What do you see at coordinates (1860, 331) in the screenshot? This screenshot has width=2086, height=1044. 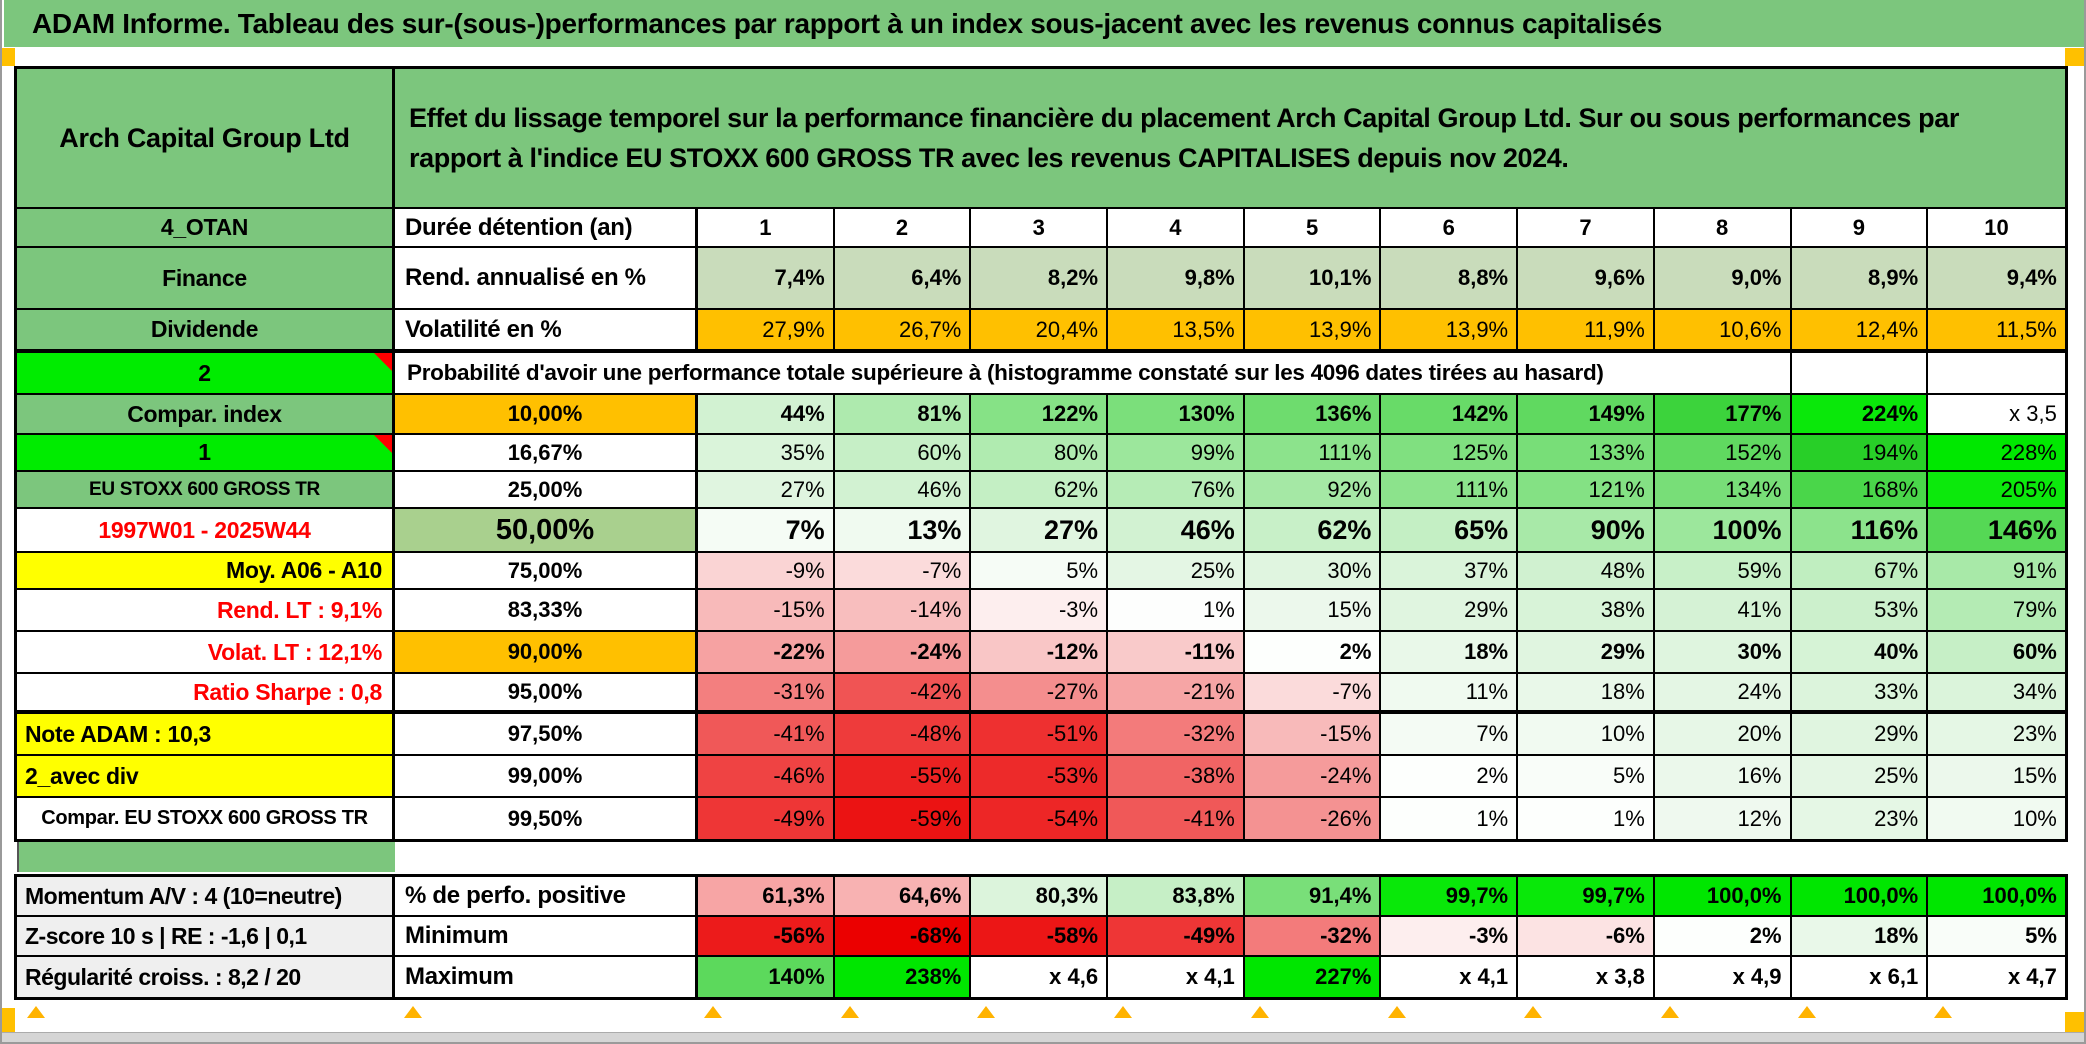 I see `cell-volatilite-y9: 12,4%` at bounding box center [1860, 331].